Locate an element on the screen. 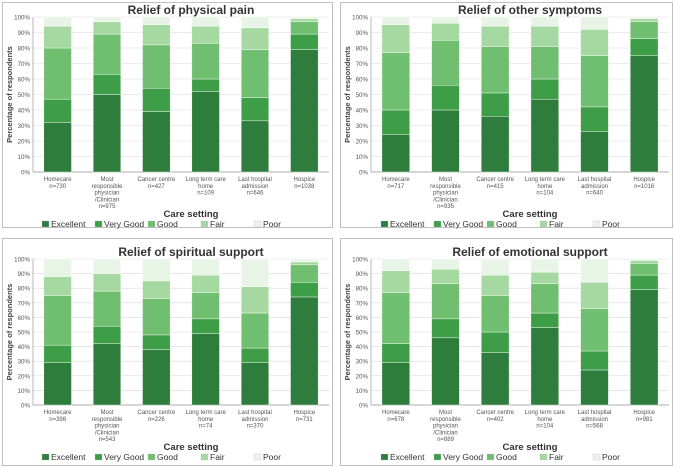 Image resolution: width=675 pixels, height=468 pixels. chart-title: Relief of other symptoms is located at coordinates (530, 10).